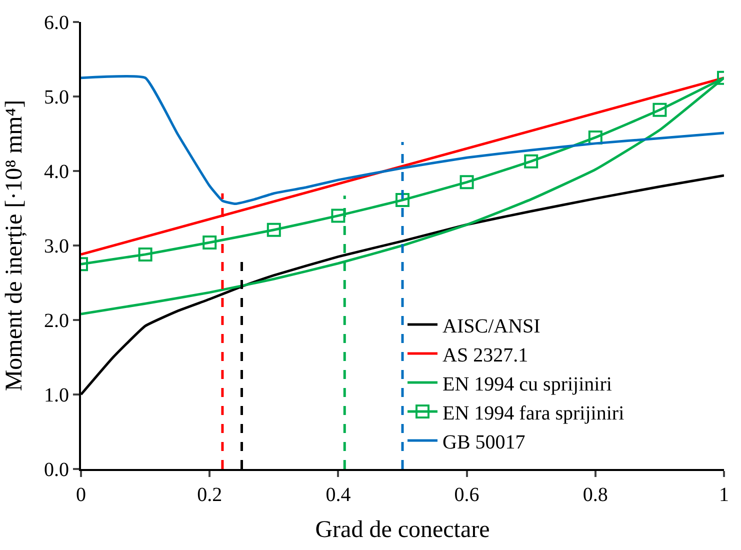 The image size is (741, 550). What do you see at coordinates (491, 326) in the screenshot?
I see `legend-label: AISC/ANSI` at bounding box center [491, 326].